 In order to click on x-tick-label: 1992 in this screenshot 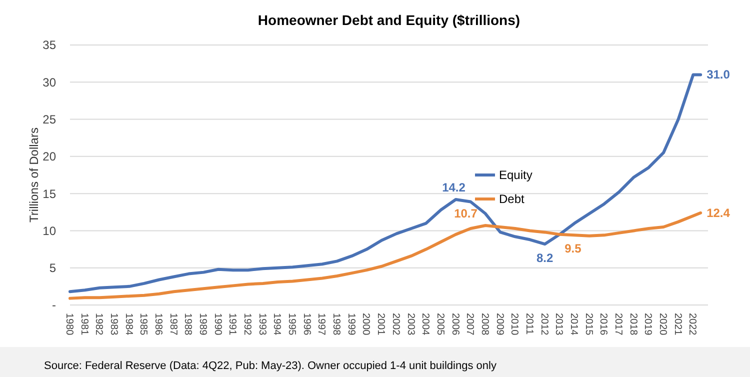, I will do `click(247, 324)`.